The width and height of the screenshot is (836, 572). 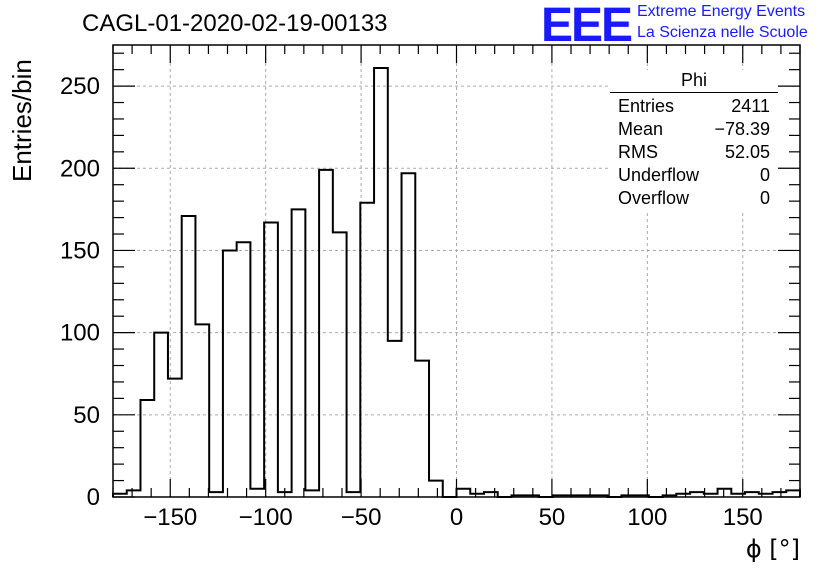 I want to click on y-tick-label: 250, so click(x=80, y=86).